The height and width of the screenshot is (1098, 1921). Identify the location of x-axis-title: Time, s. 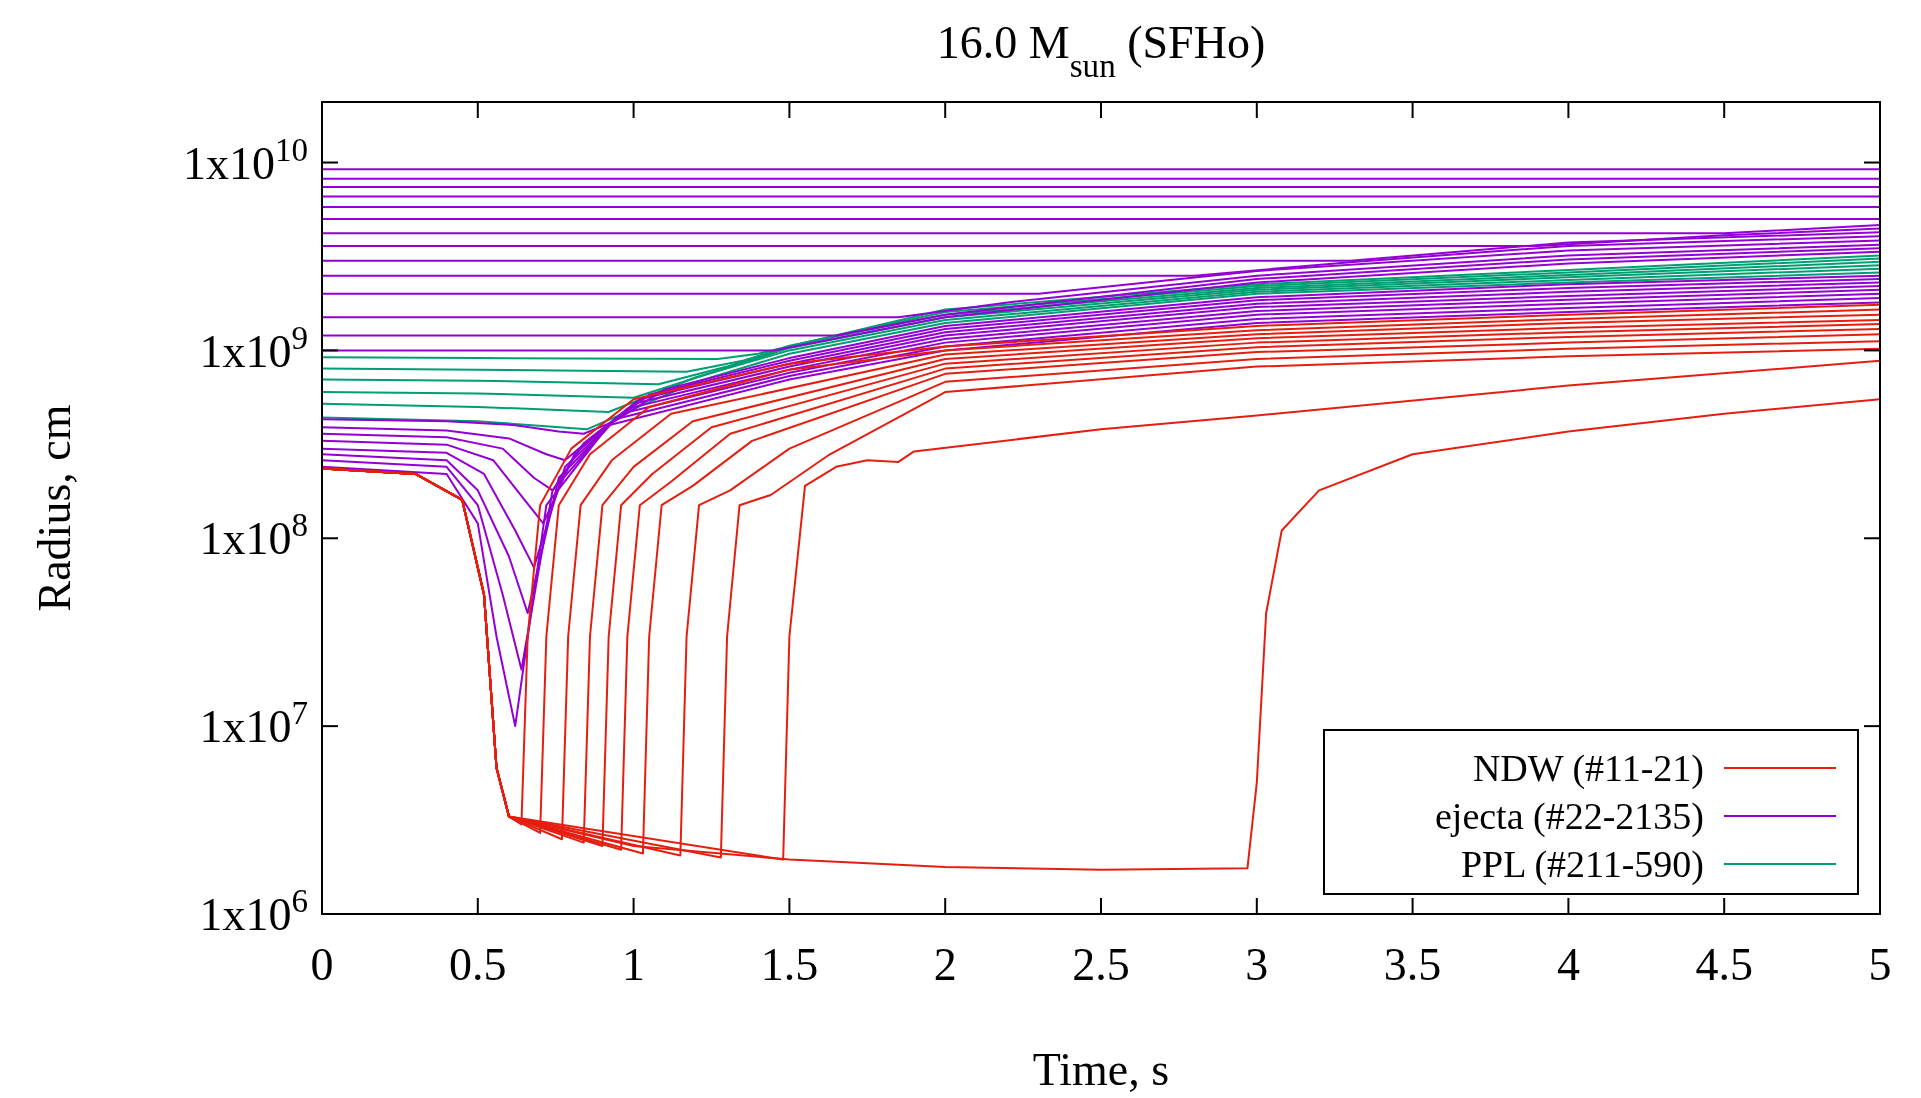
(1101, 1069).